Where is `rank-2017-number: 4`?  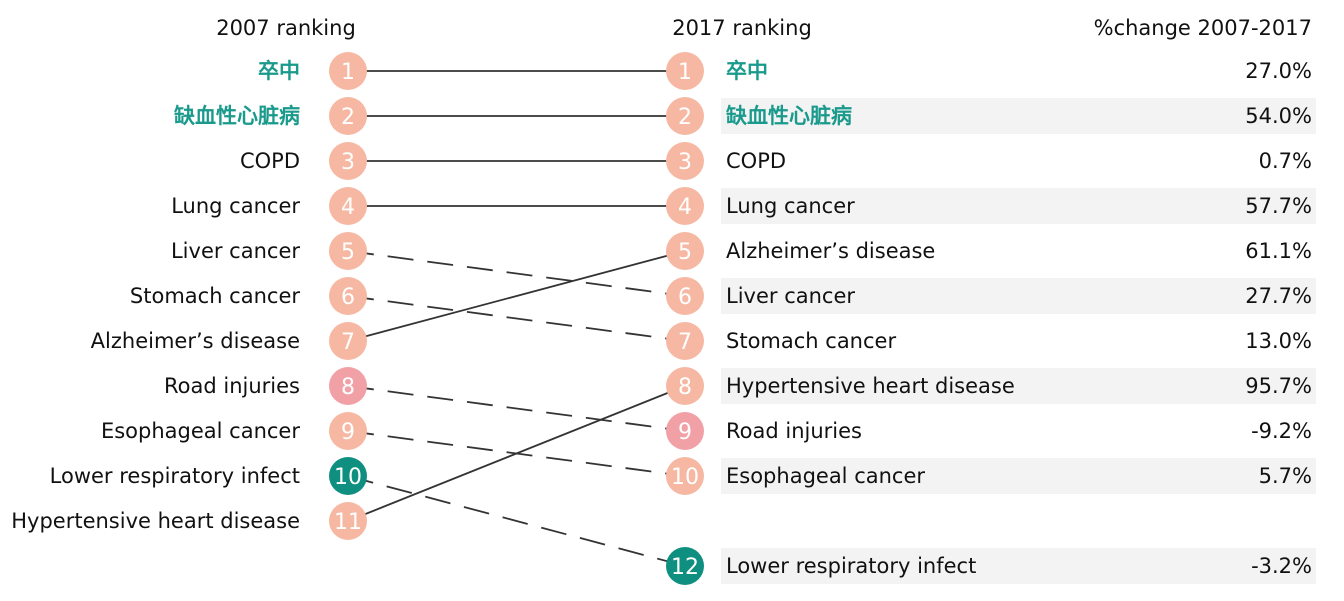
rank-2017-number: 4 is located at coordinates (685, 207).